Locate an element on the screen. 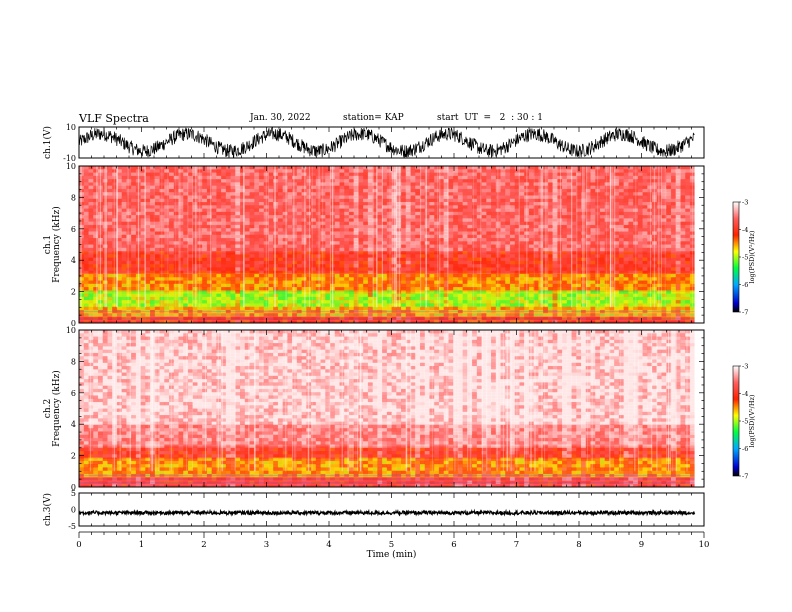 Image resolution: width=792 pixels, height=612 pixels. y-axis-label: ch.3(V) is located at coordinates (47, 509).